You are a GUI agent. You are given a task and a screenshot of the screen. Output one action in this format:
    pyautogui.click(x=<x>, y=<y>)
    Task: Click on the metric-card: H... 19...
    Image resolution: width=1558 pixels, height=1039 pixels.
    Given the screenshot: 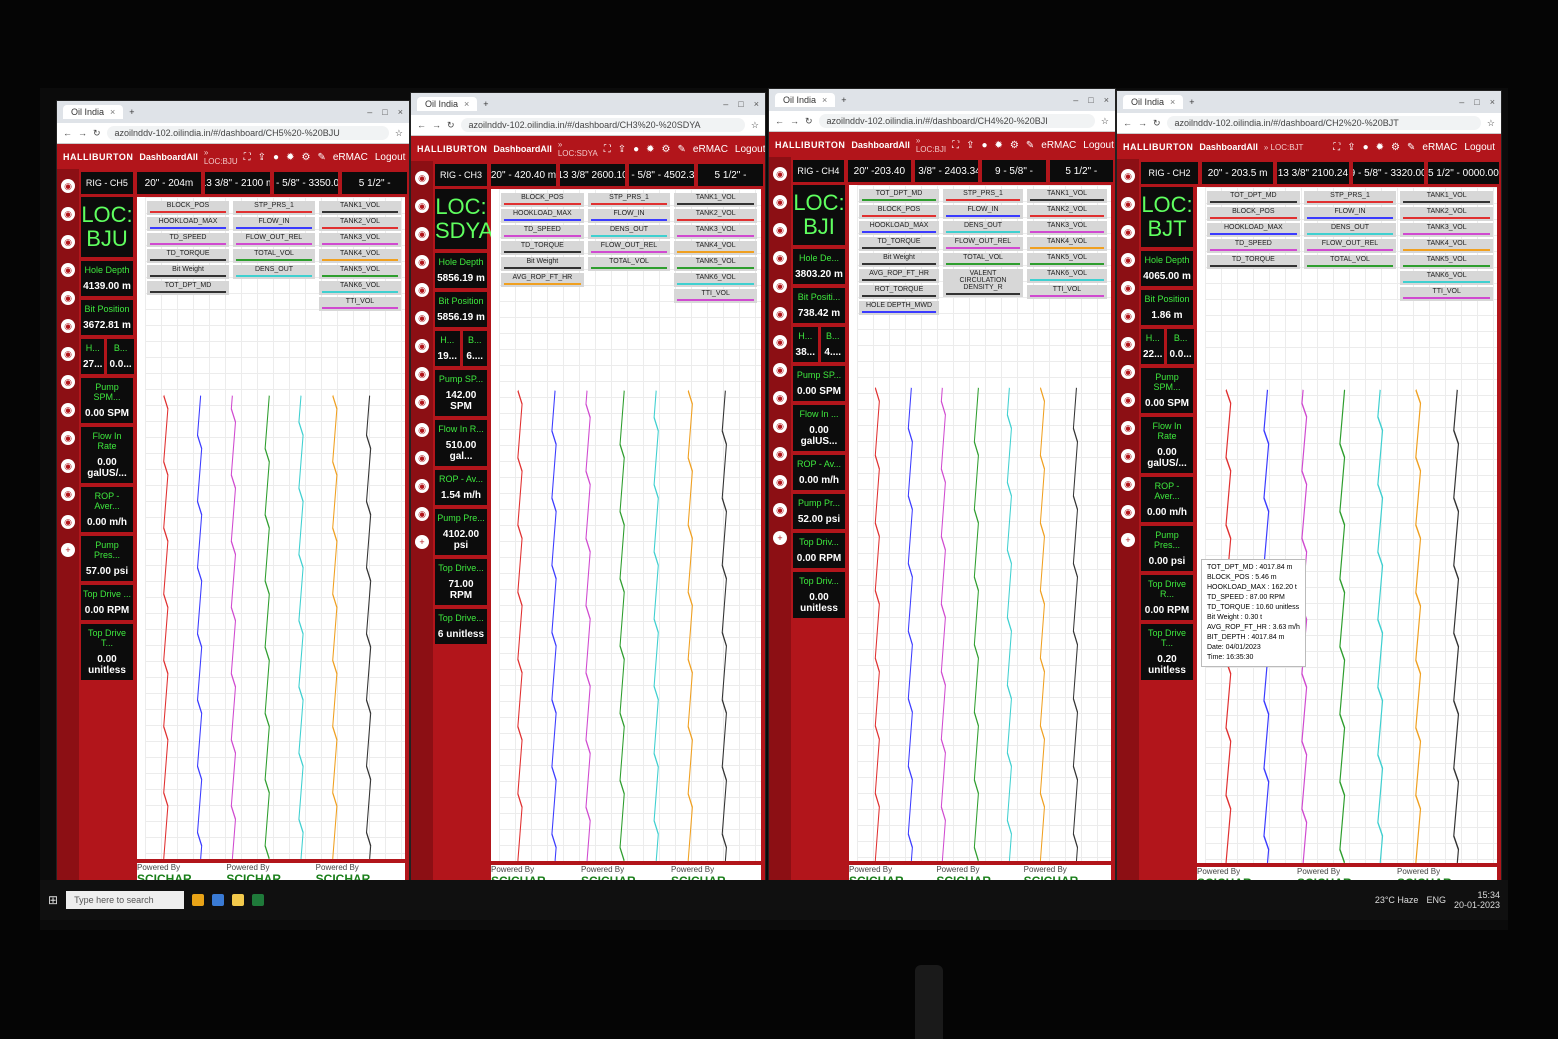 What is the action you would take?
    pyautogui.click(x=447, y=348)
    